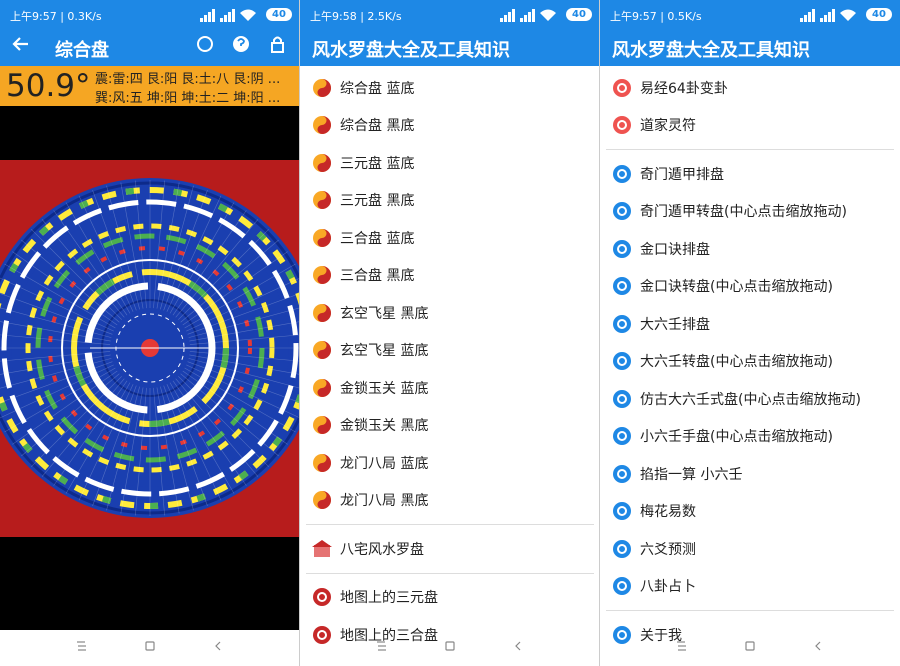 This screenshot has height=666, width=900. What do you see at coordinates (450, 201) in the screenshot?
I see `menu-item: 三元盘 黑底` at bounding box center [450, 201].